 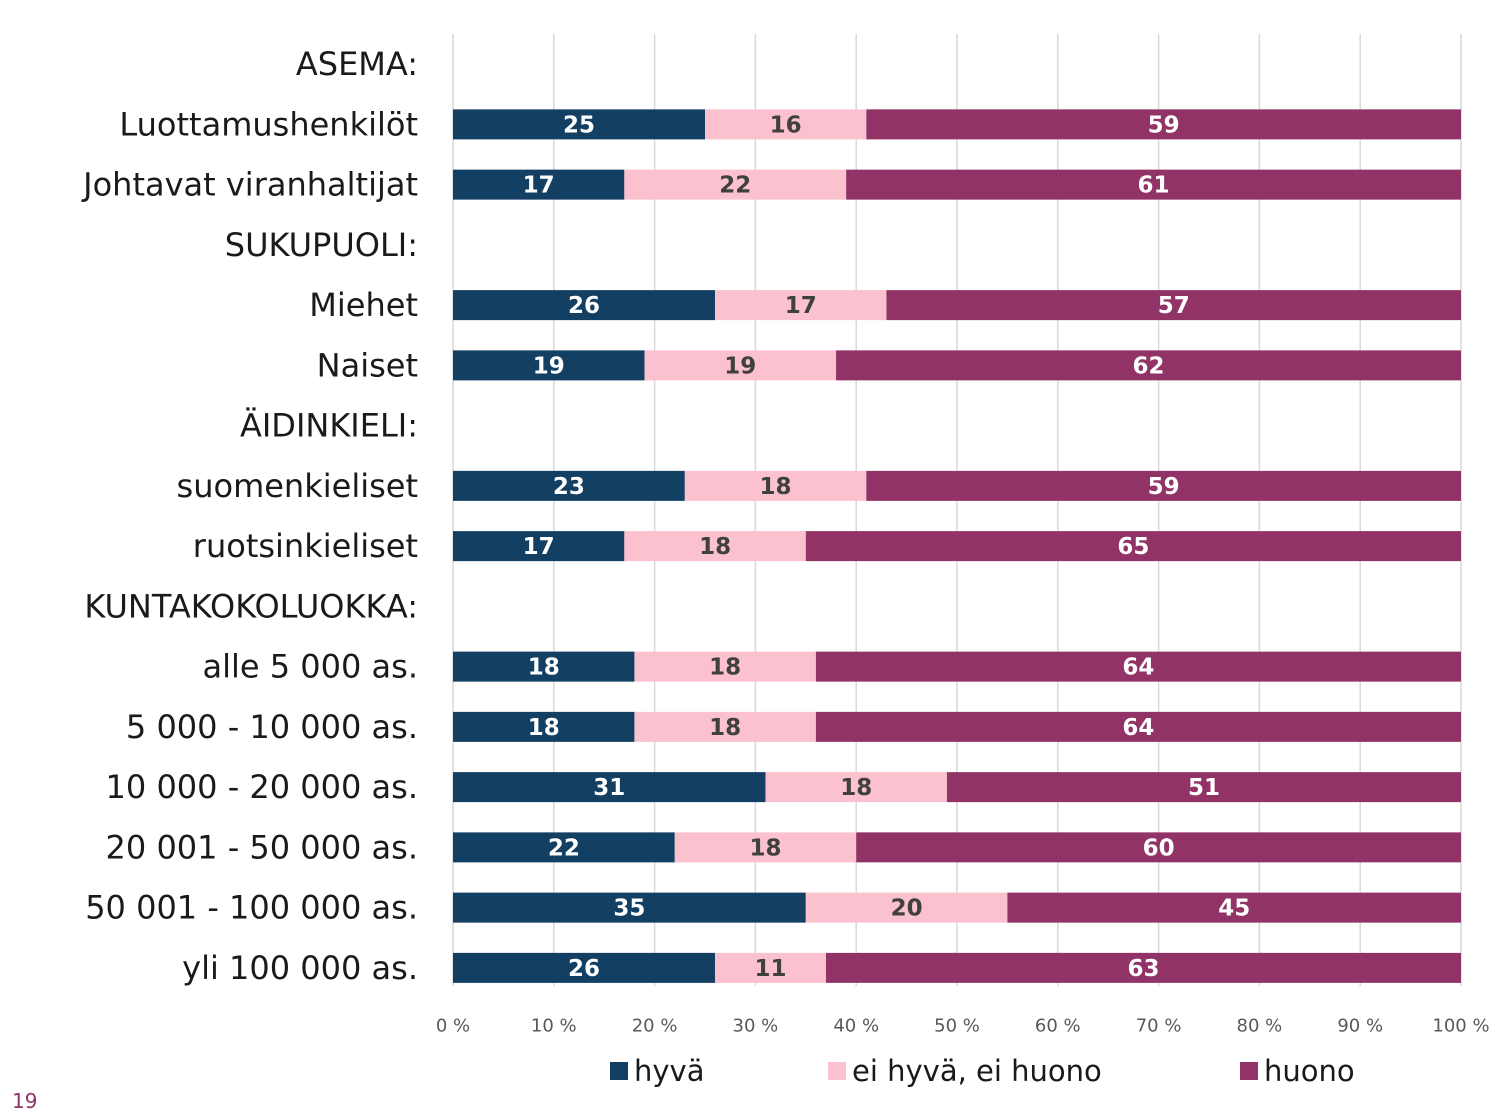 I want to click on category-label: Miehet, so click(x=363, y=305).